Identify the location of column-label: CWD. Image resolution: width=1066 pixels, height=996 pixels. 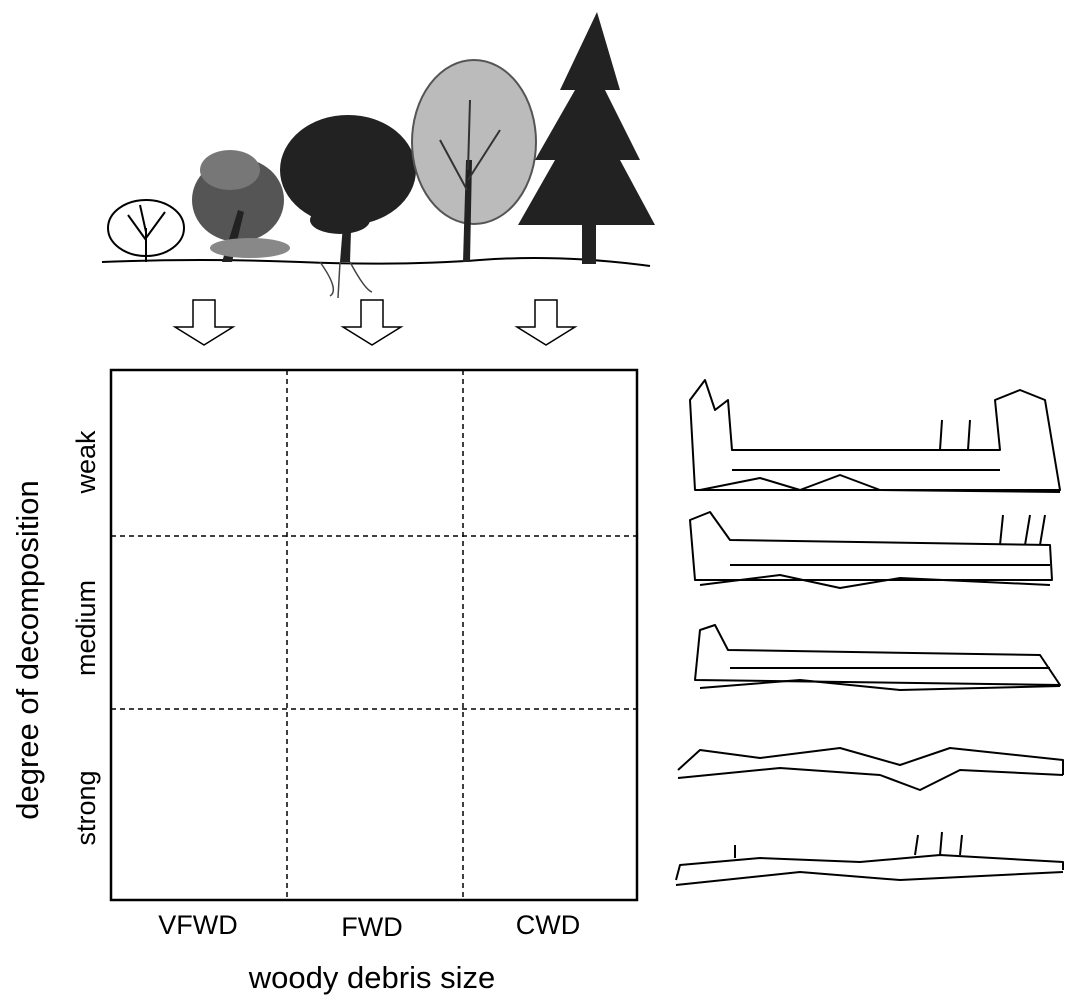
(548, 925).